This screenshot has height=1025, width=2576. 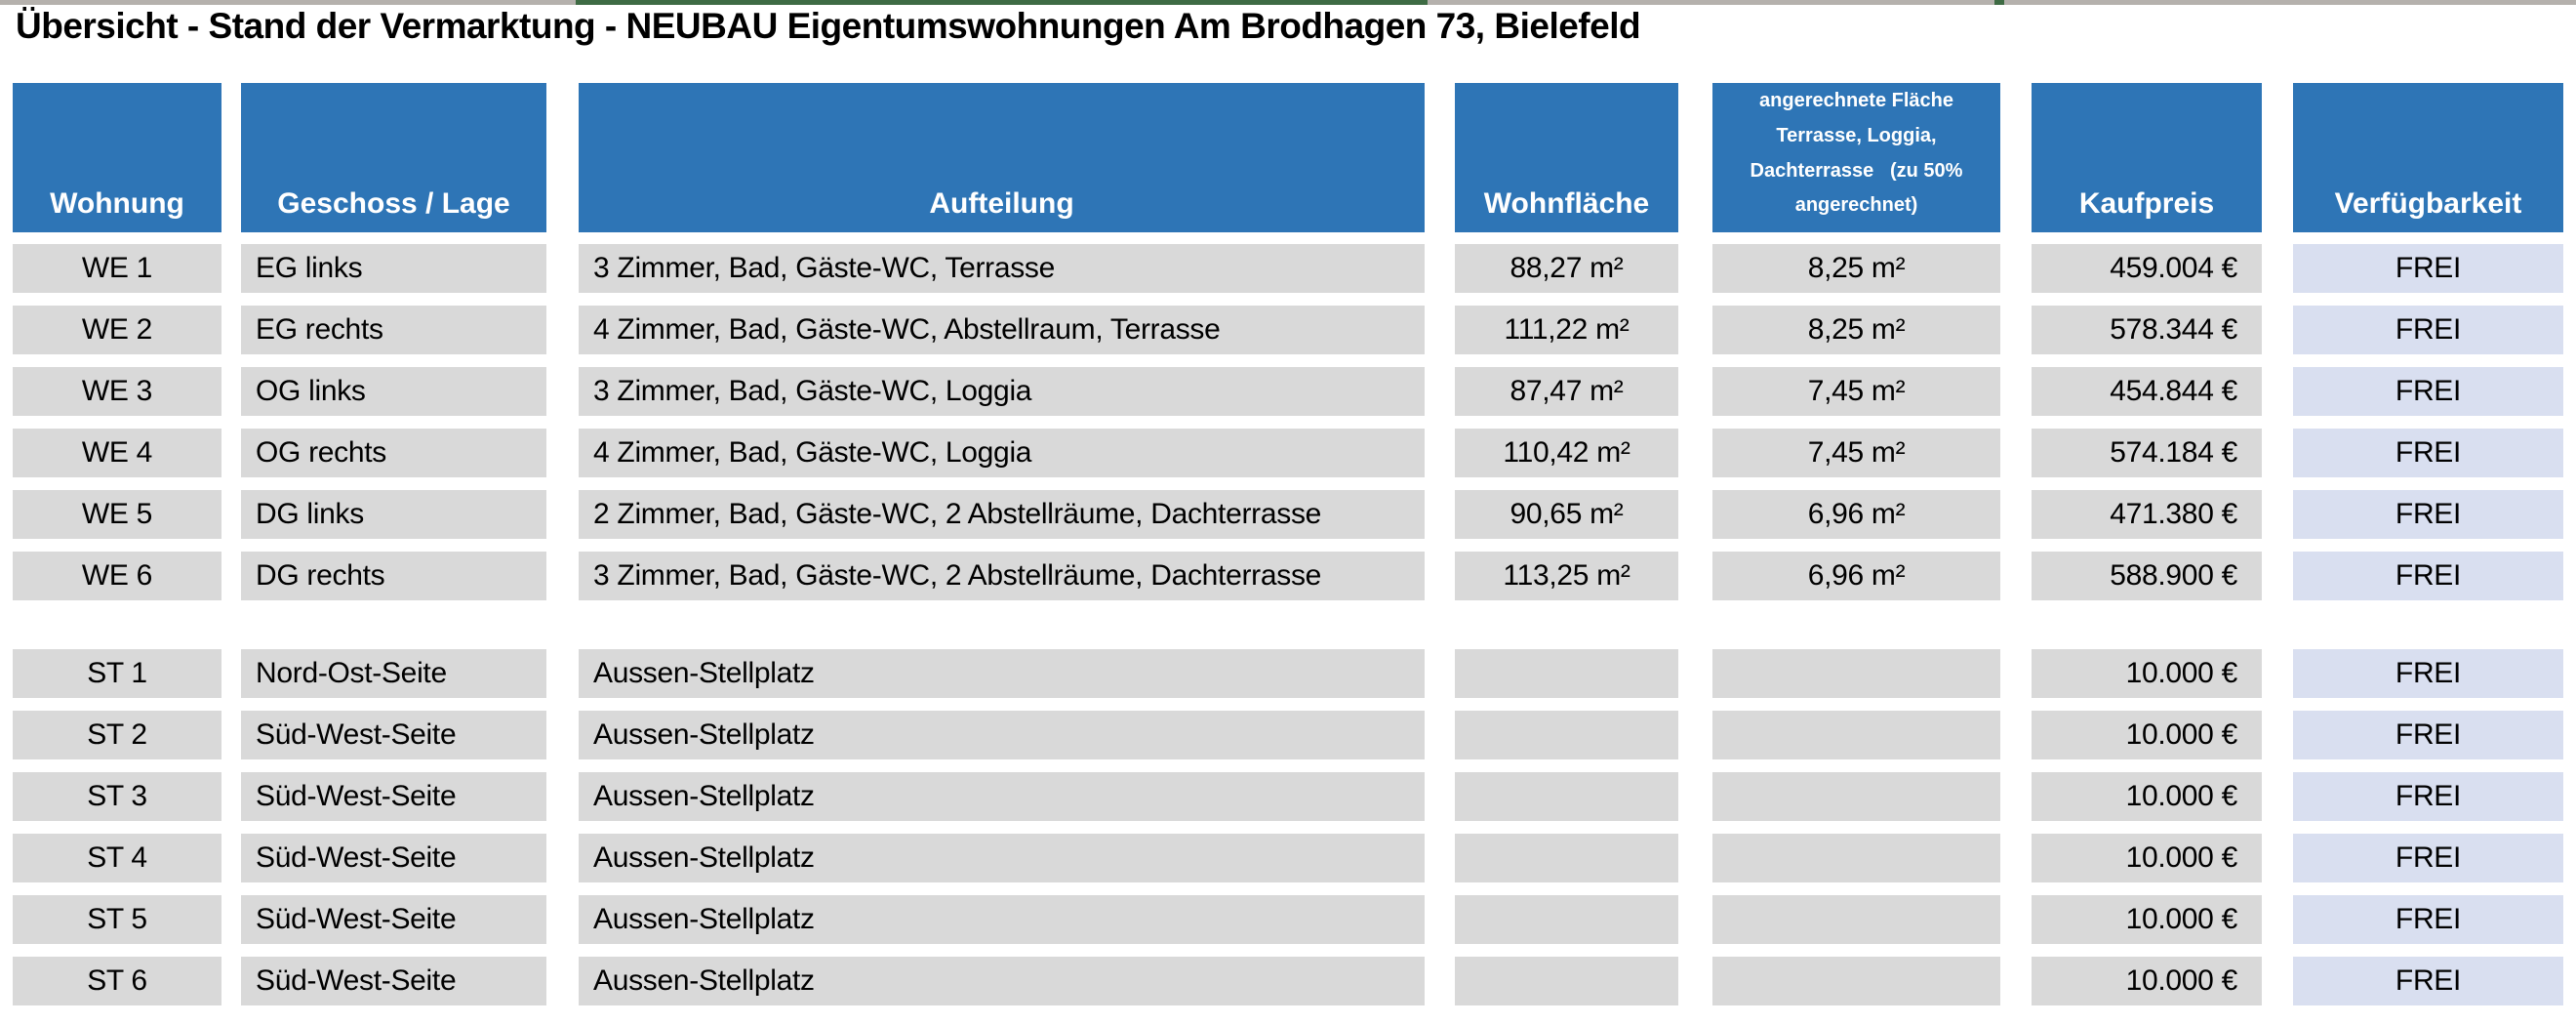 What do you see at coordinates (393, 268) in the screenshot?
I see `cell-geschoss-lage: EG links` at bounding box center [393, 268].